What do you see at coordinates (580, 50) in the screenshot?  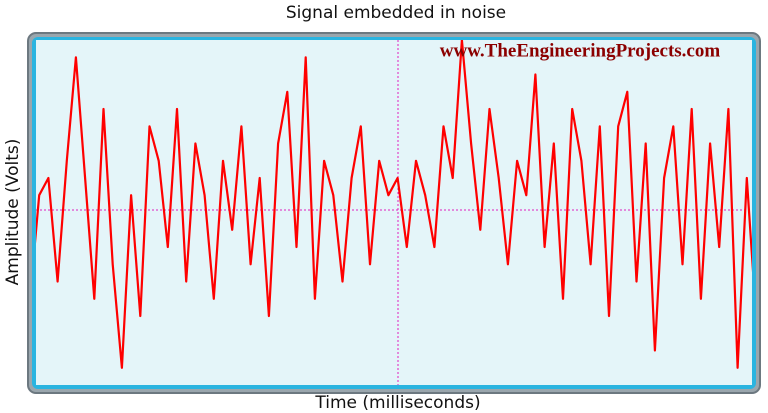 I see `watermark: www.TheEngineeringProjects.com` at bounding box center [580, 50].